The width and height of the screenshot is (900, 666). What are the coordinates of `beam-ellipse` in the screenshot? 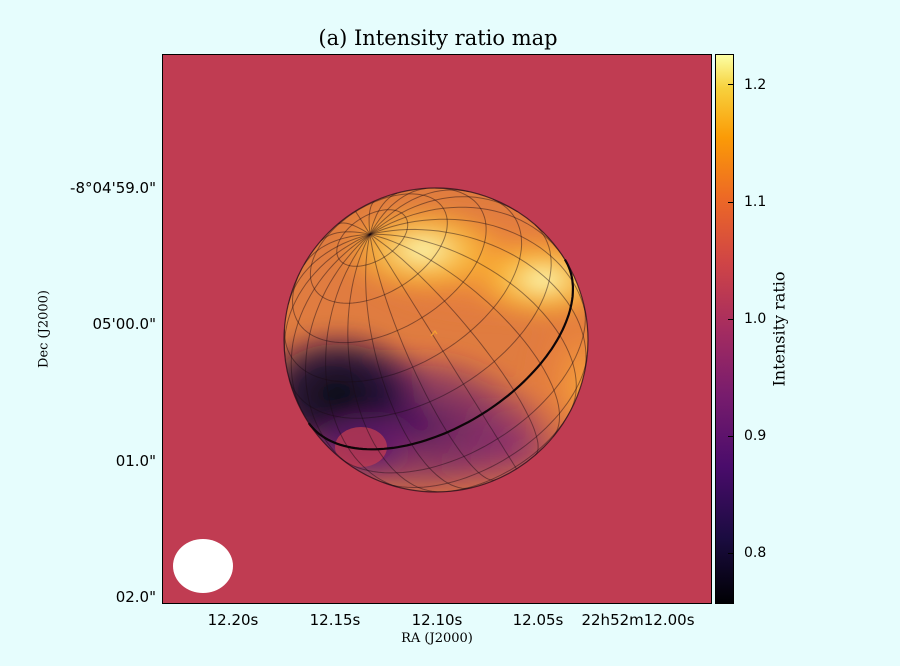 It's located at (203, 566).